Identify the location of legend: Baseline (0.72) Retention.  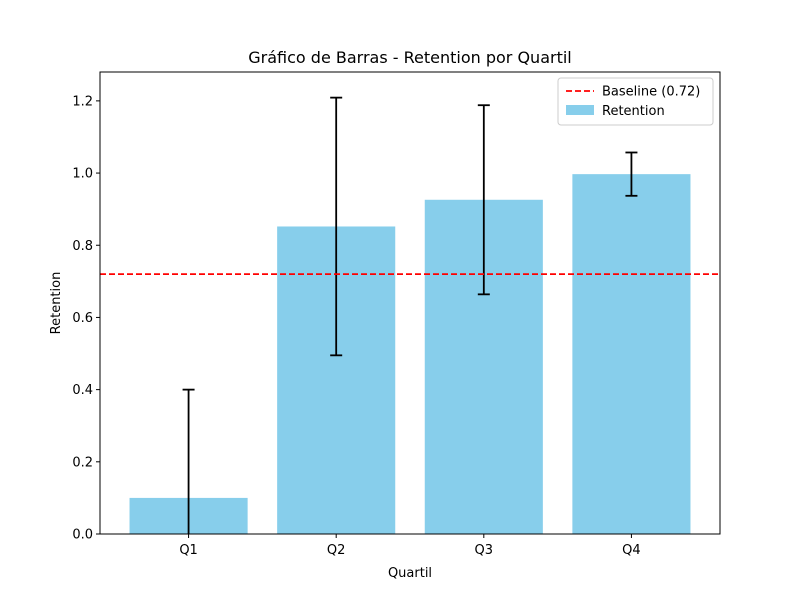
(635, 101).